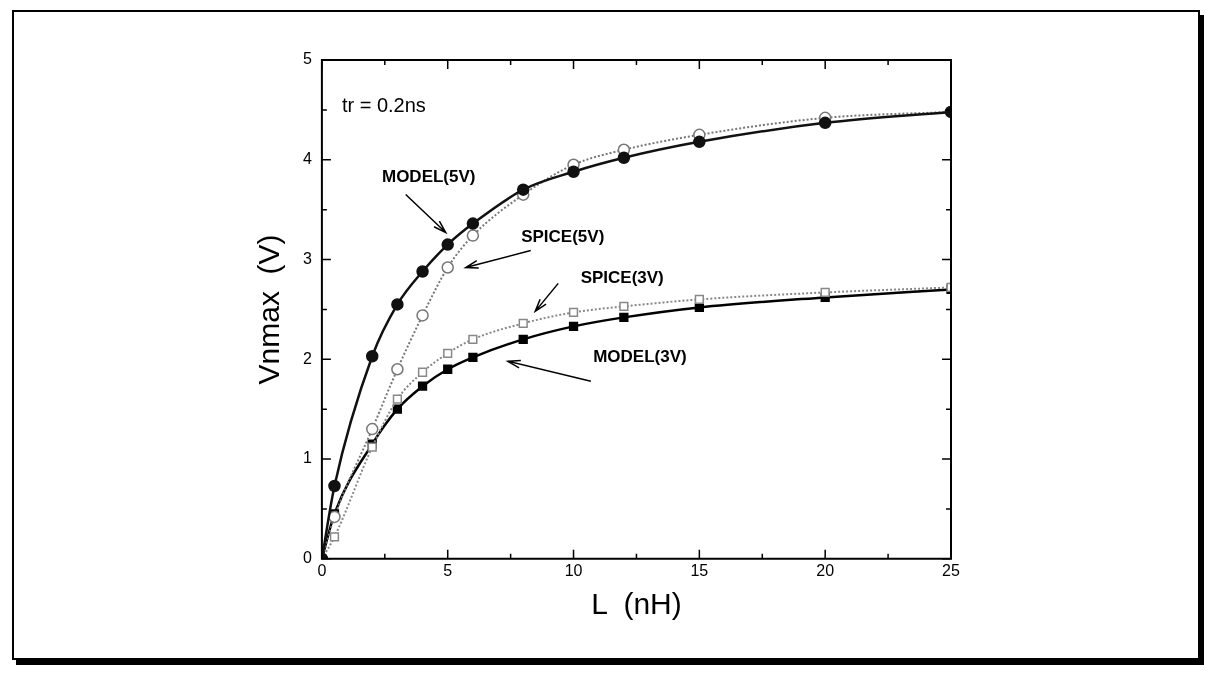 The image size is (1216, 682). What do you see at coordinates (573, 570) in the screenshot?
I see `x-tick-label: 10` at bounding box center [573, 570].